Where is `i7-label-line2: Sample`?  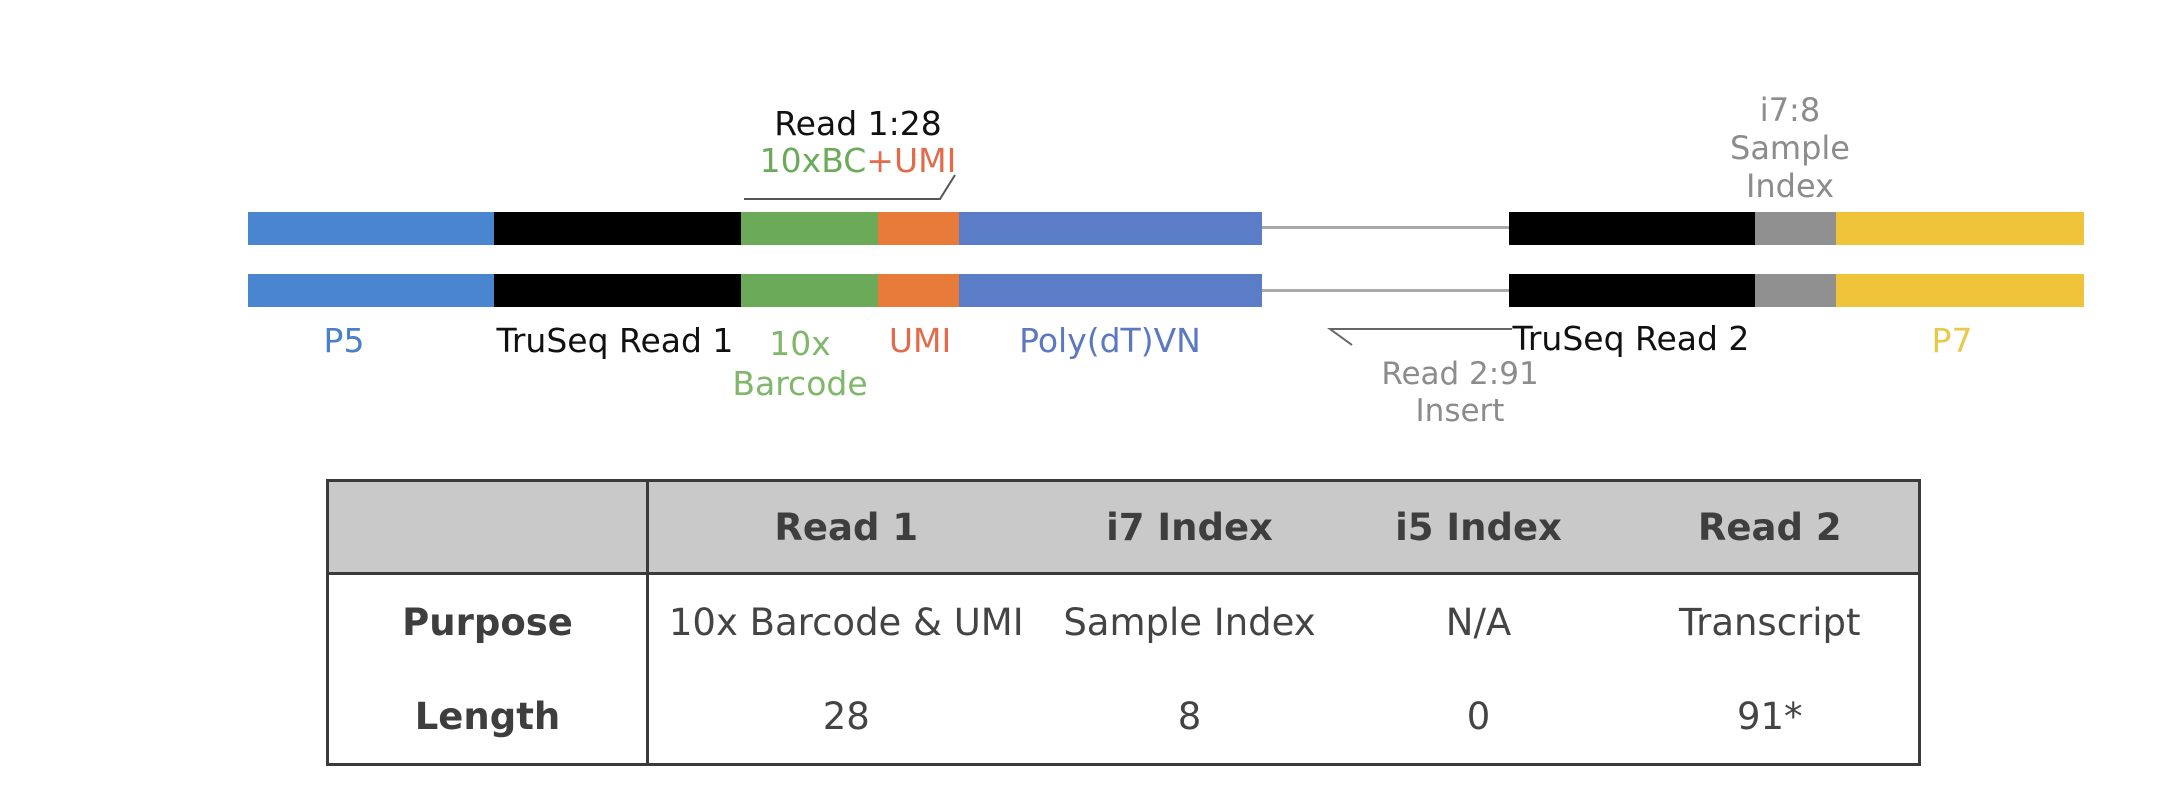
i7-label-line2: Sample is located at coordinates (1790, 147).